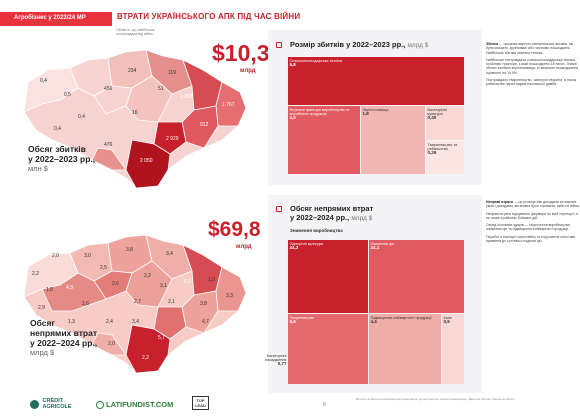 This screenshot has width=580, height=420. Describe the element at coordinates (393, 140) in the screenshot. I see `treemap-cell: Зерносховища 1,8` at that location.